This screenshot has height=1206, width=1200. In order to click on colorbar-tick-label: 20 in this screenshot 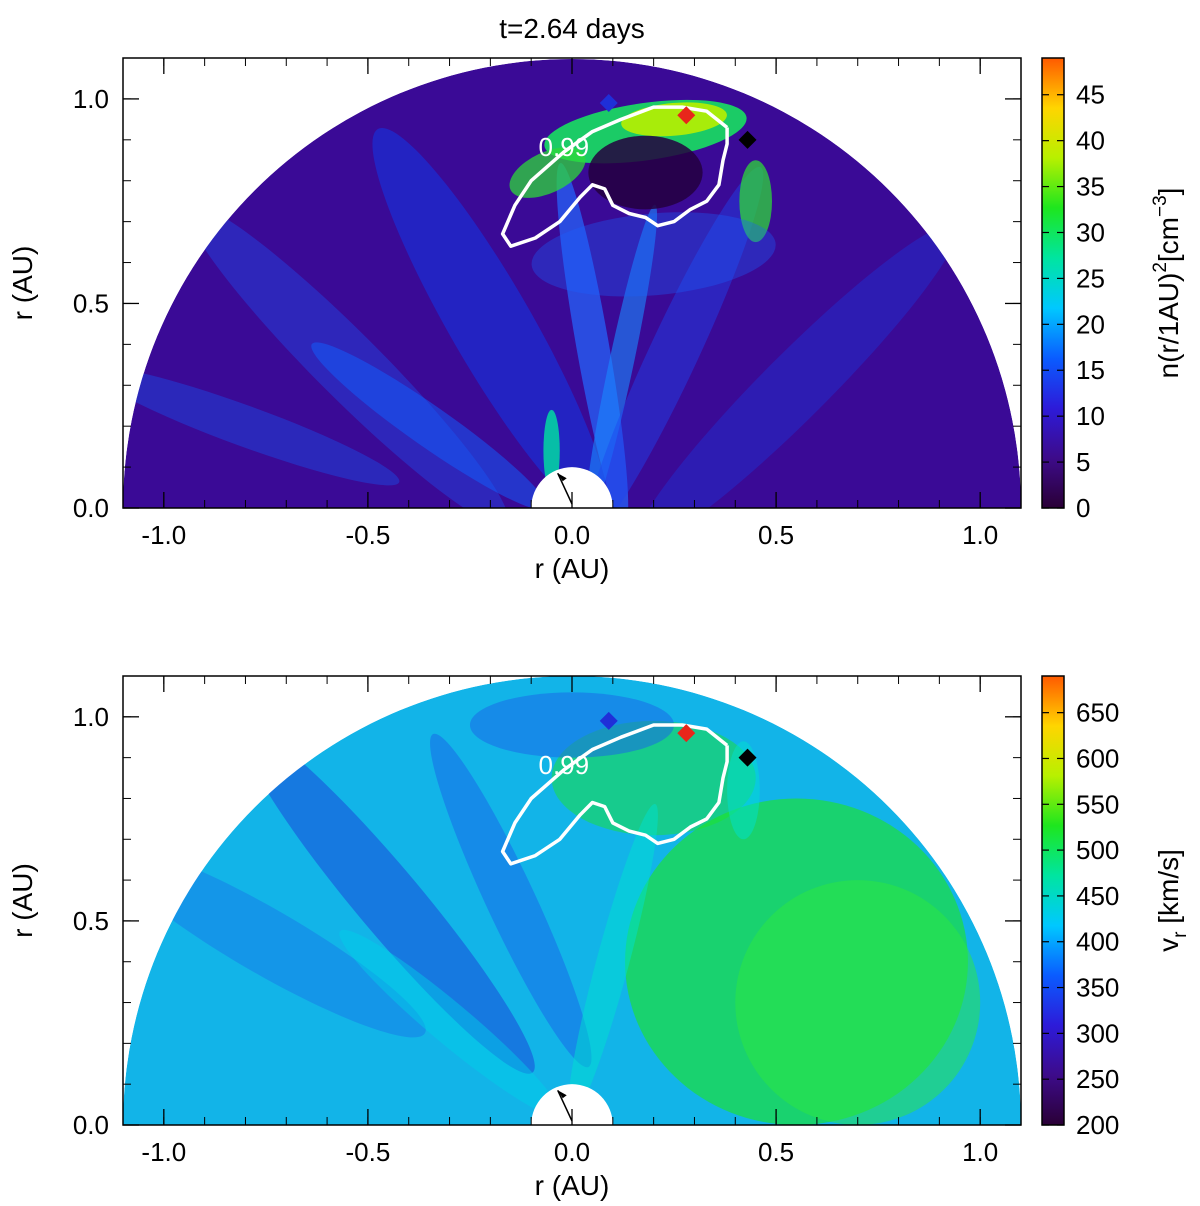, I will do `click(1090, 324)`.